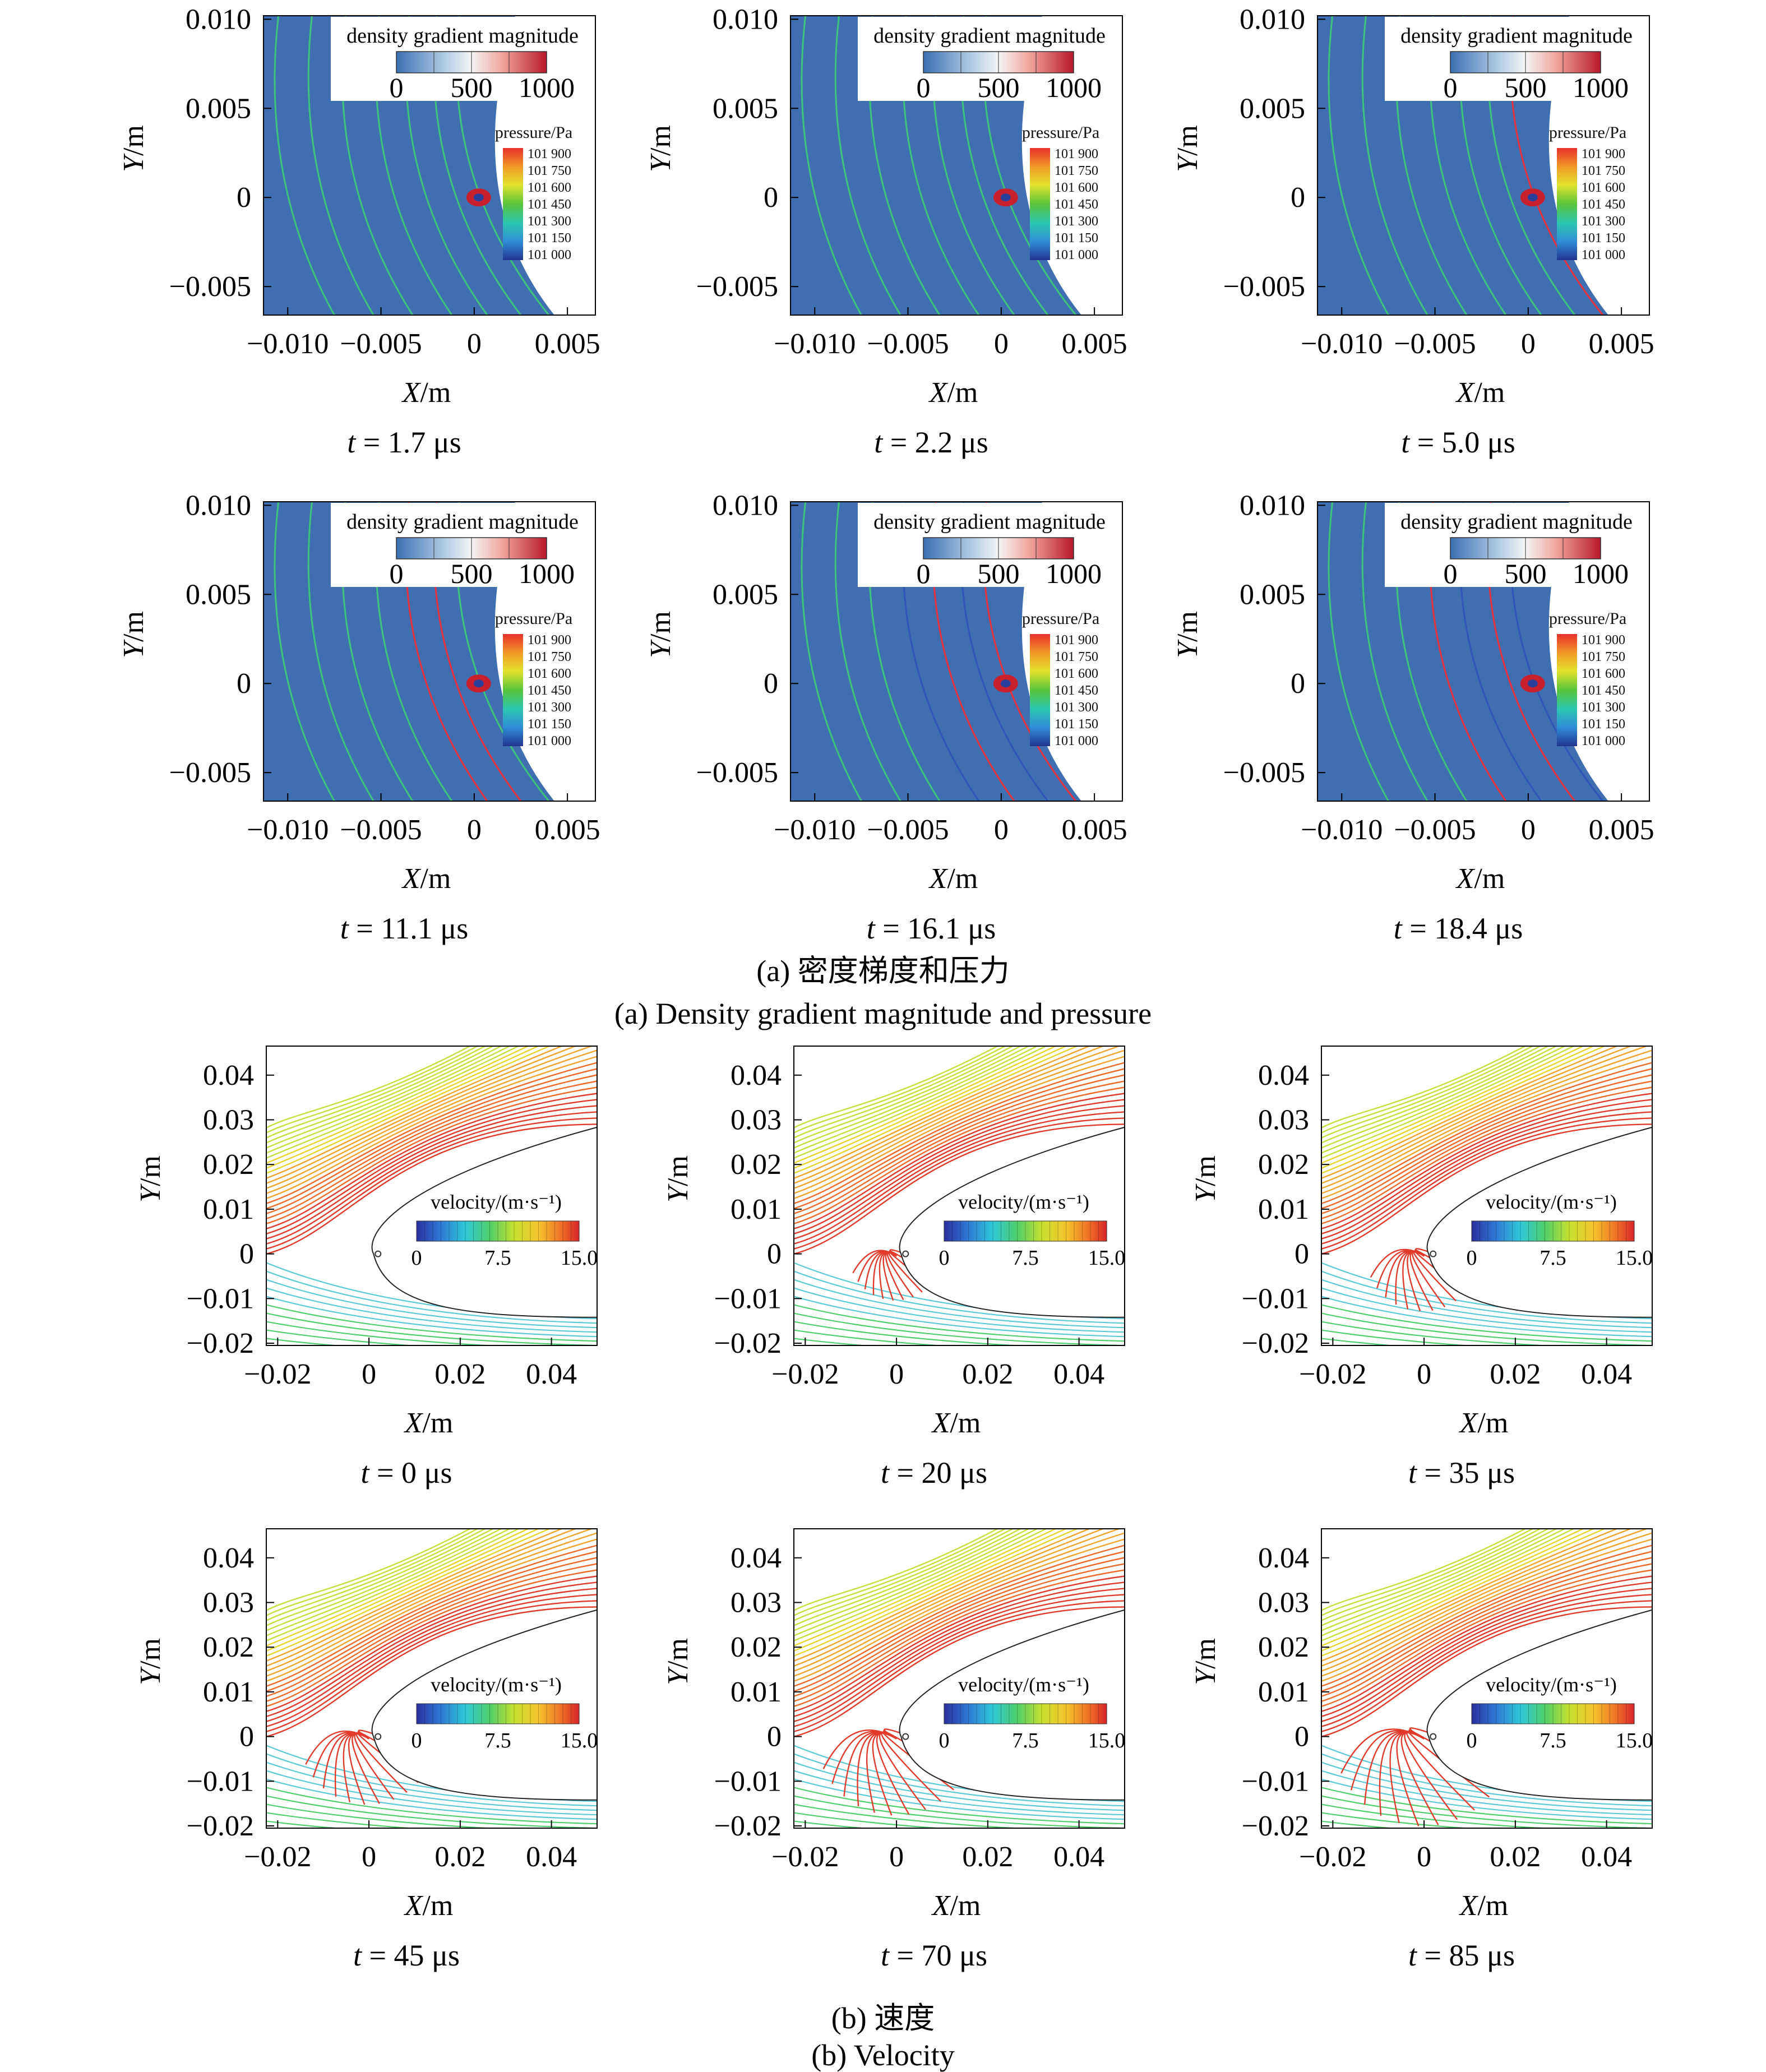  What do you see at coordinates (1606, 1857) in the screenshot?
I see `x-tick-label: 0.04` at bounding box center [1606, 1857].